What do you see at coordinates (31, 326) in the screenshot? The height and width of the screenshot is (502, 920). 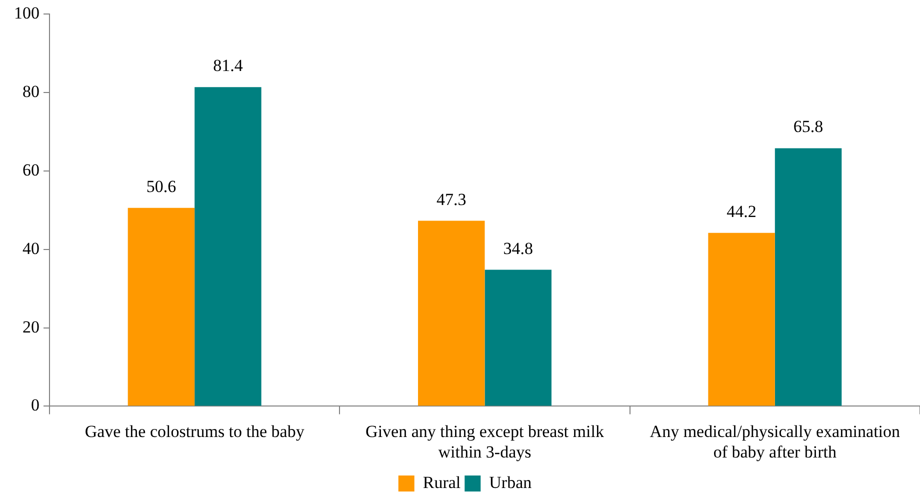 I see `y-tick-label: 20` at bounding box center [31, 326].